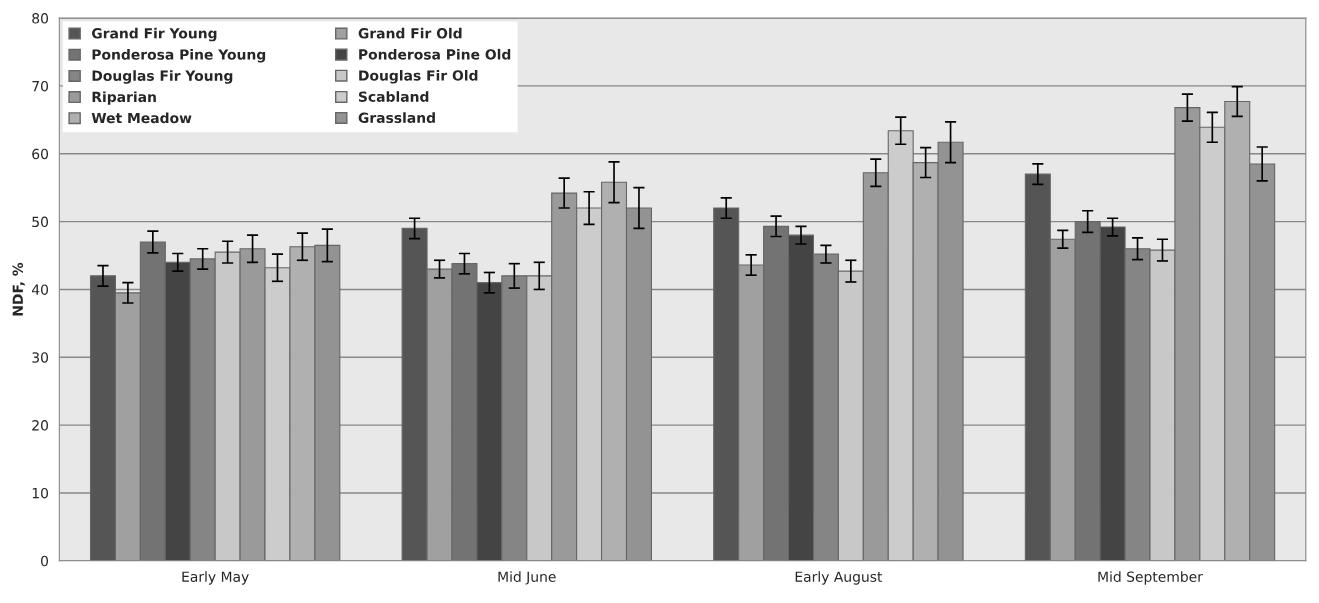 The height and width of the screenshot is (603, 1319). I want to click on legend-label: Douglas Fir Old, so click(418, 76).